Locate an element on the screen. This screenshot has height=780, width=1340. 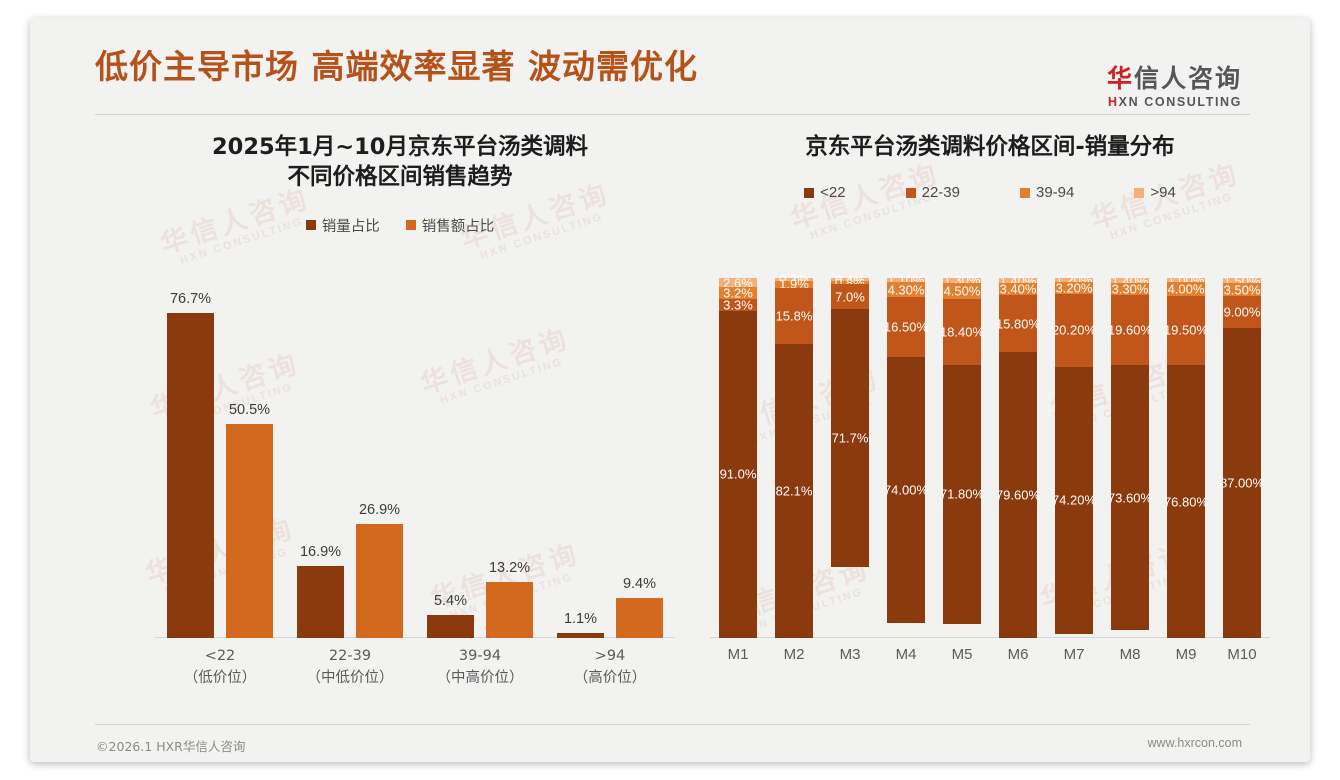
segment-value-label: 20.20% is located at coordinates (1074, 330).